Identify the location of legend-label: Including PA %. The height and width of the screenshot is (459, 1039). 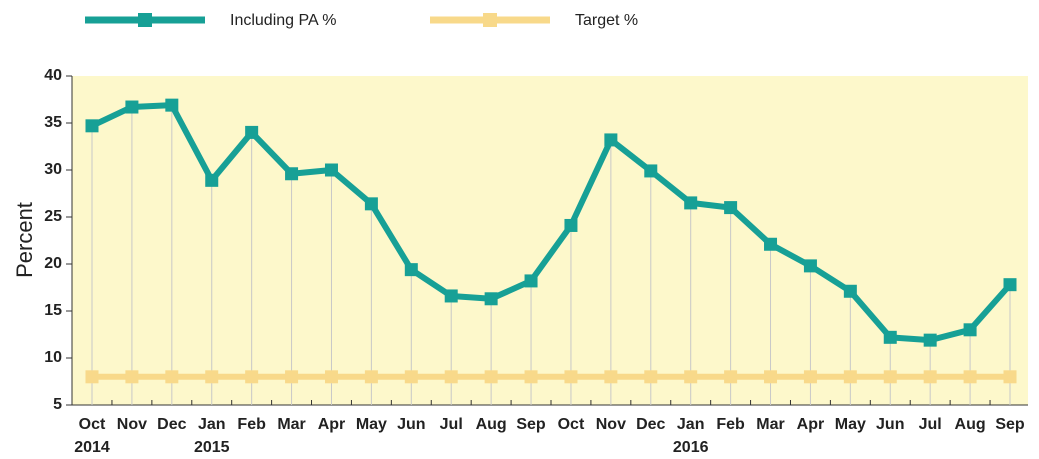
(283, 20).